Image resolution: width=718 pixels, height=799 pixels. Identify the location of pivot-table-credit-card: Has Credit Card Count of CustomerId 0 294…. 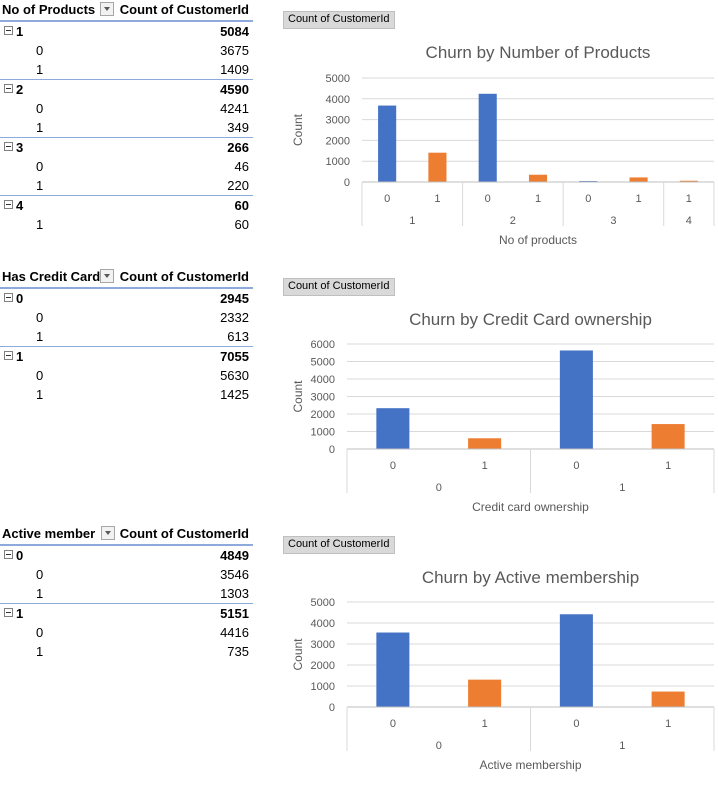
(126, 335).